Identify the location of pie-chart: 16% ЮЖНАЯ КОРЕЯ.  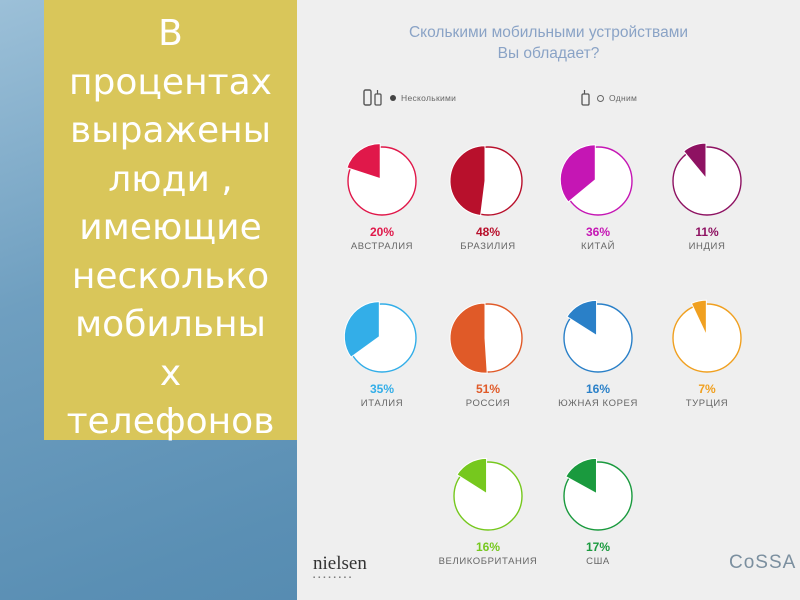
(598, 353).